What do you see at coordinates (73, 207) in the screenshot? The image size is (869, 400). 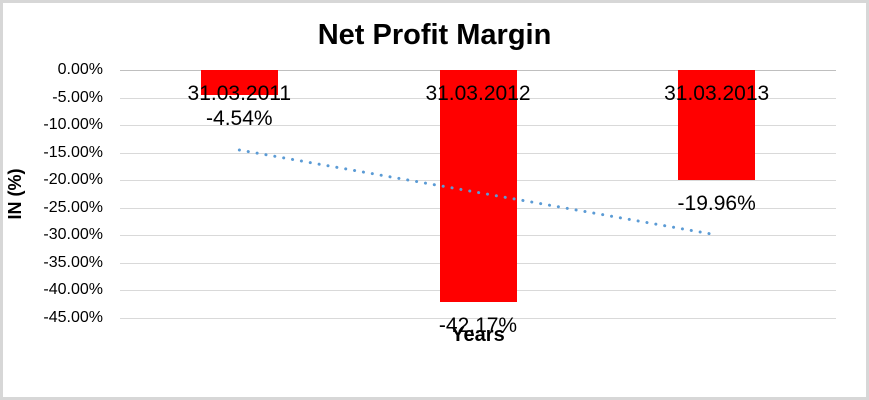 I see `y-axis-tick-label: -25.00%` at bounding box center [73, 207].